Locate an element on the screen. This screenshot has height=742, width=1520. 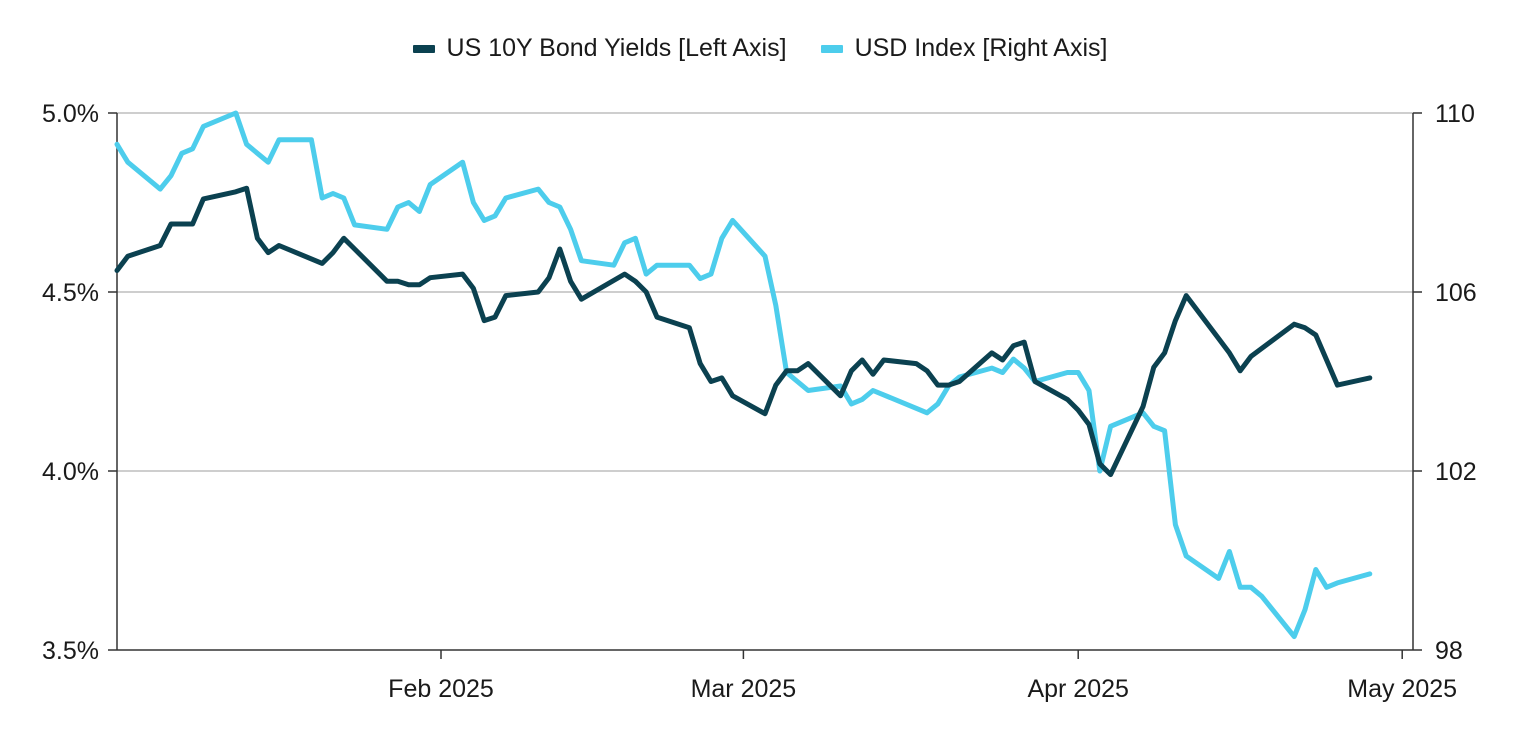
x-tick-label-3: May 2025 is located at coordinates (1402, 689).